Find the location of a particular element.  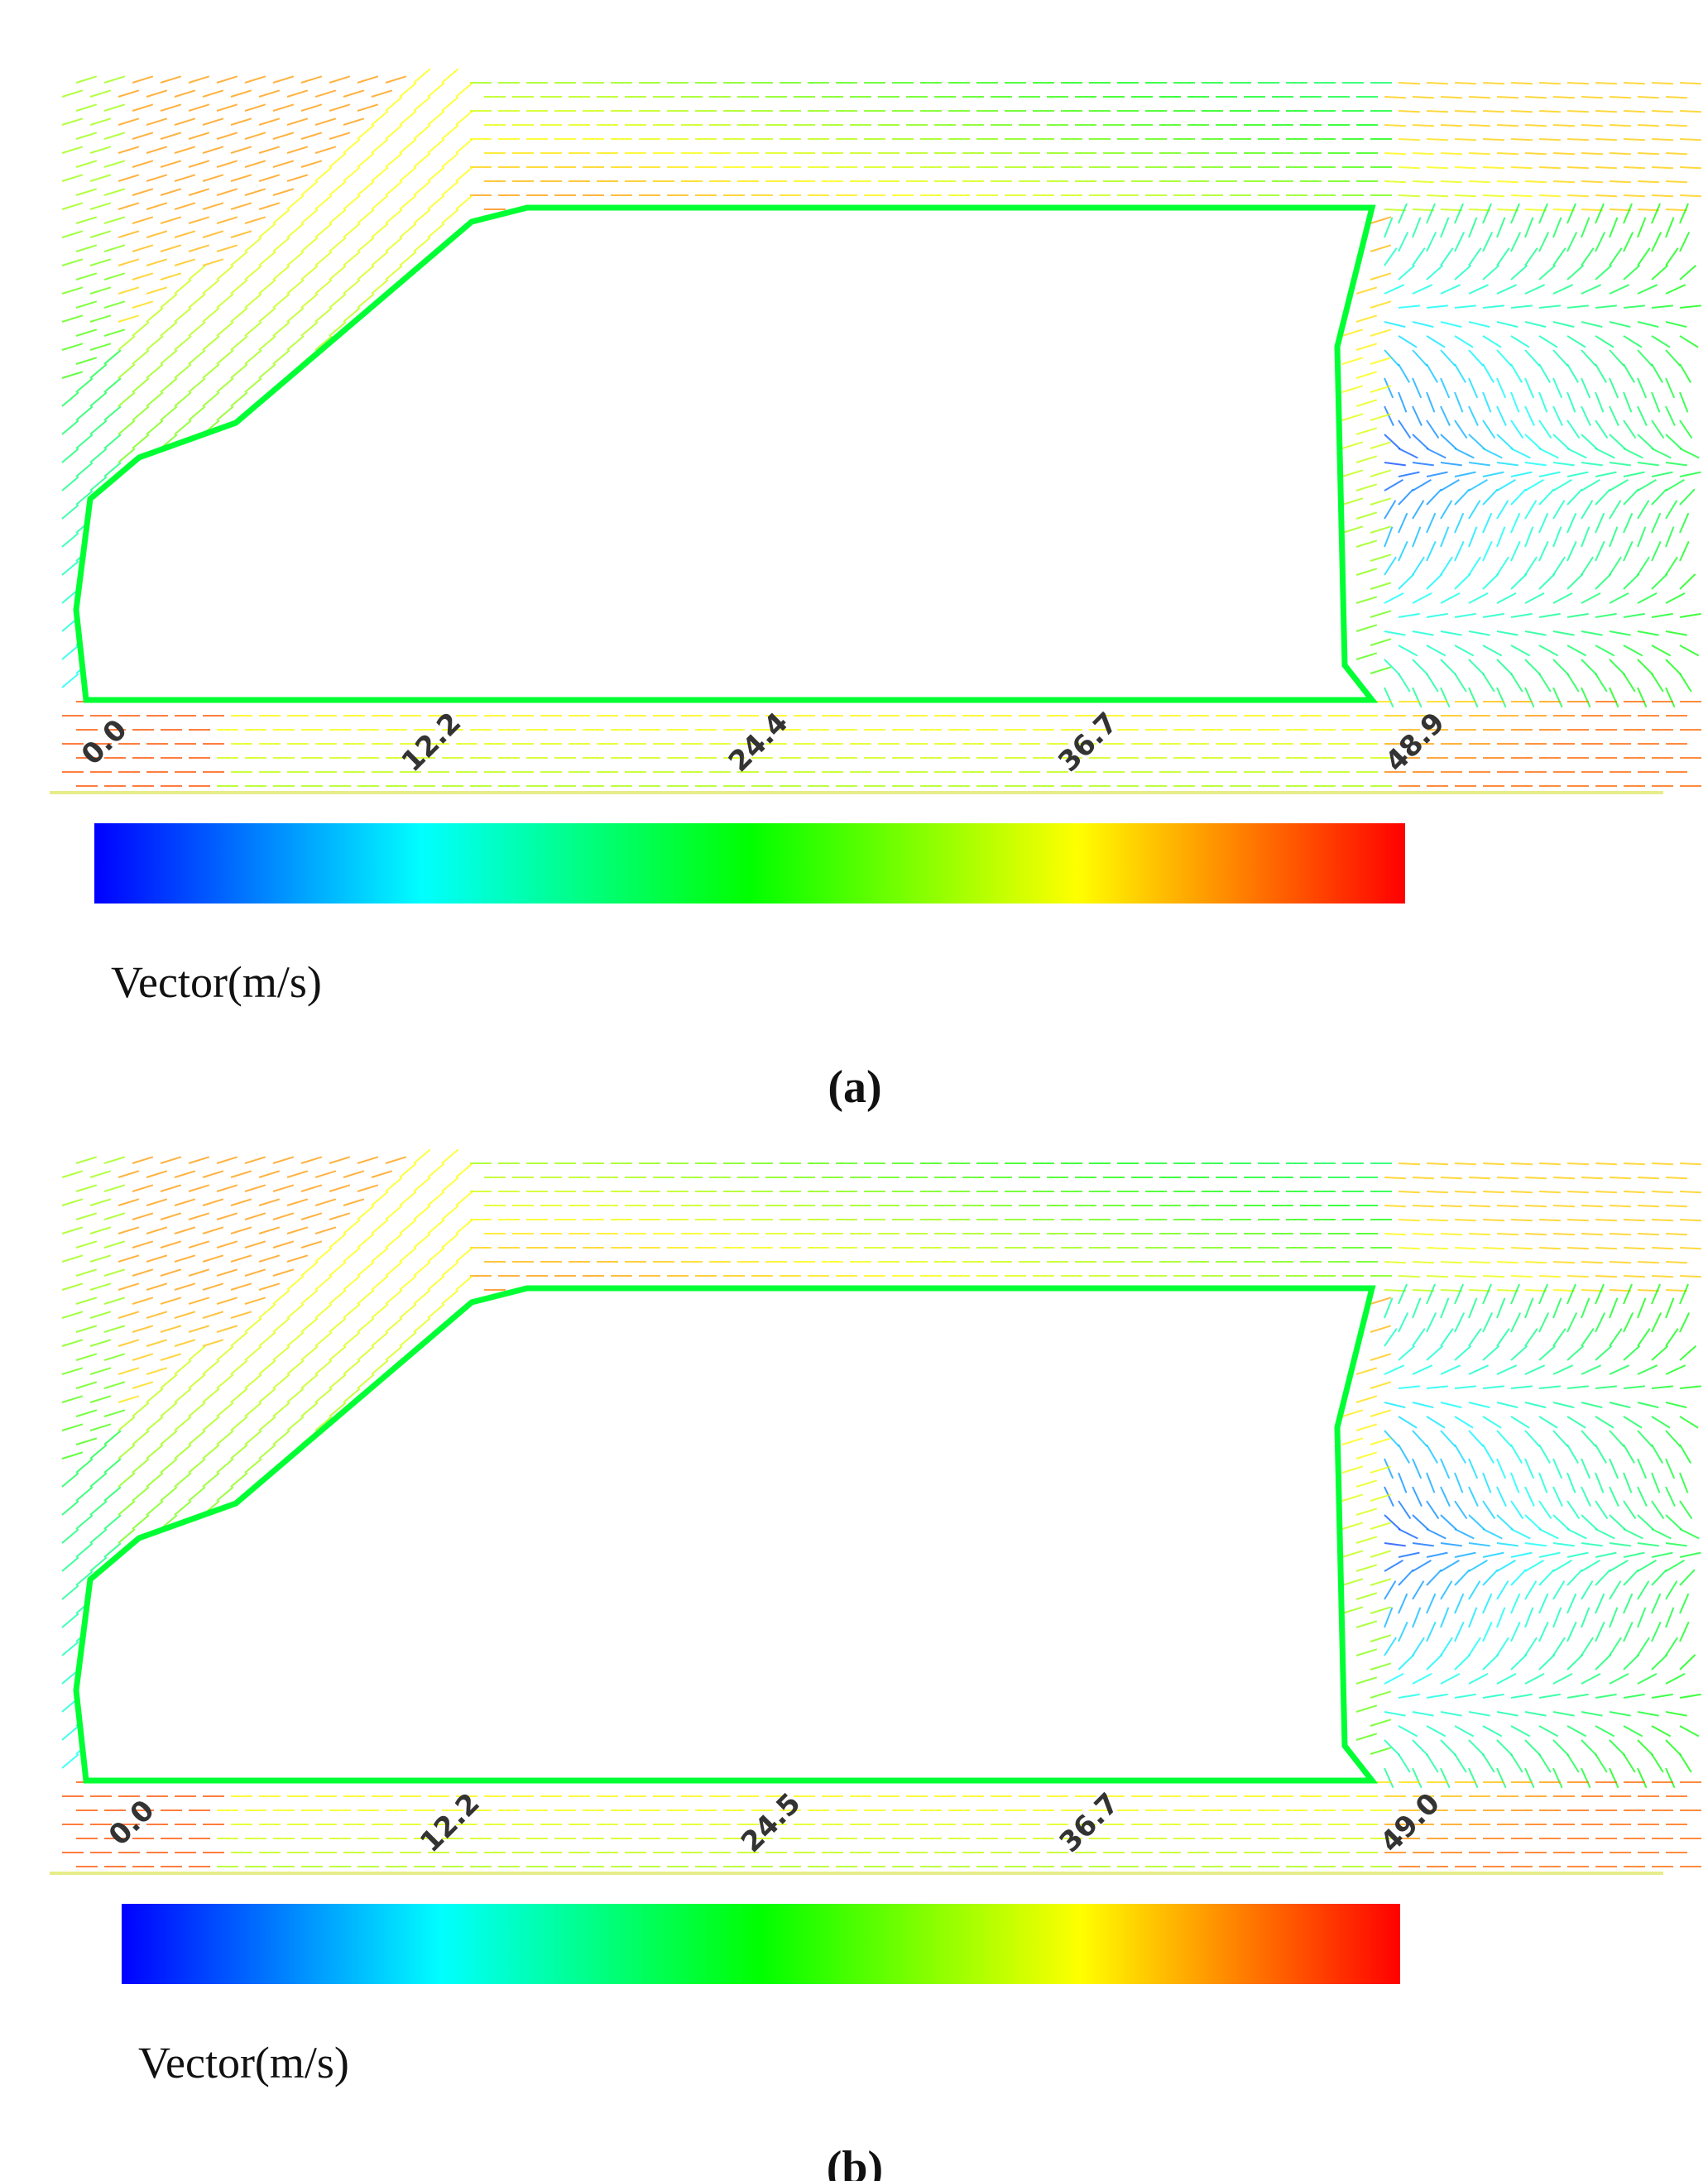

tick-label: 0.0 is located at coordinates (132, 1824).